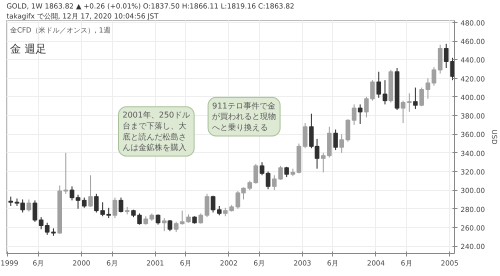 Image resolution: width=500 pixels, height=276 pixels. Describe the element at coordinates (28, 49) in the screenshot. I see `text: 金 週足` at that location.